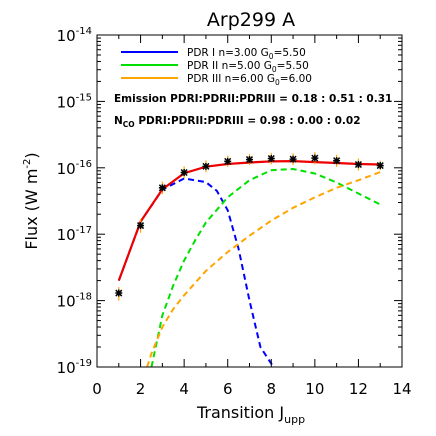  What do you see at coordinates (358, 389) in the screenshot?
I see `x-tick-label: 12` at bounding box center [358, 389].